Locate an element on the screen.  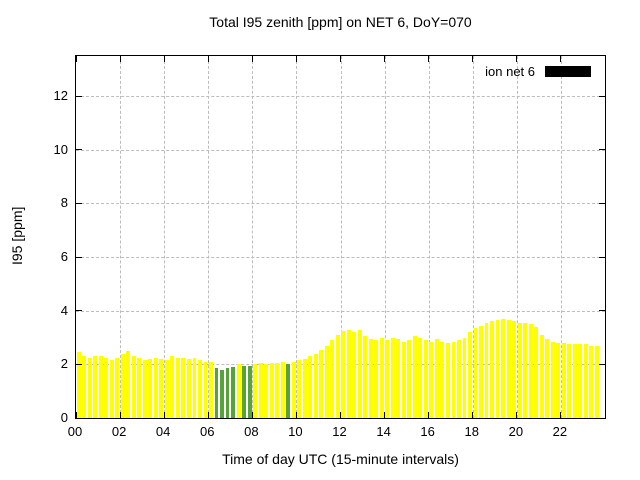
x-tick-label: 02 is located at coordinates (119, 431).